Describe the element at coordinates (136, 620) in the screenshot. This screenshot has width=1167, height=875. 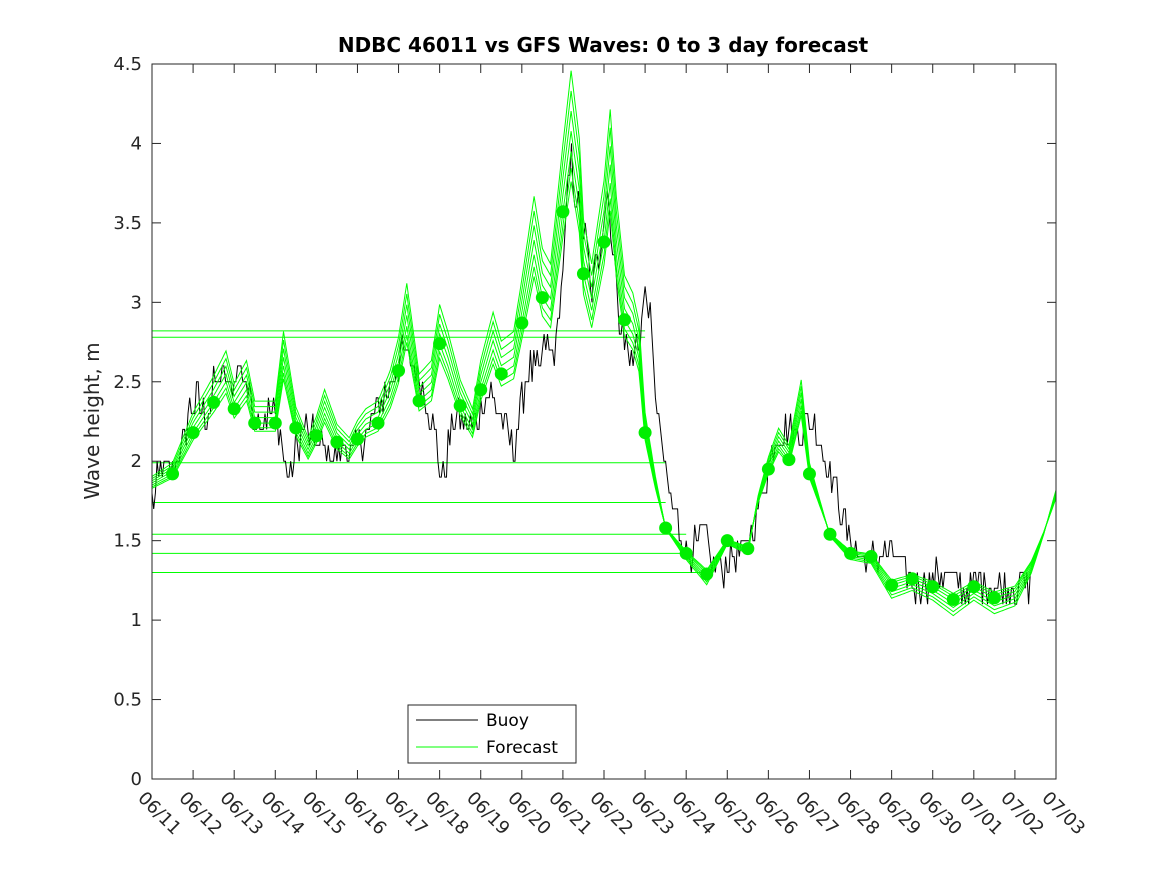
I see `y-tick-label: 1` at that location.